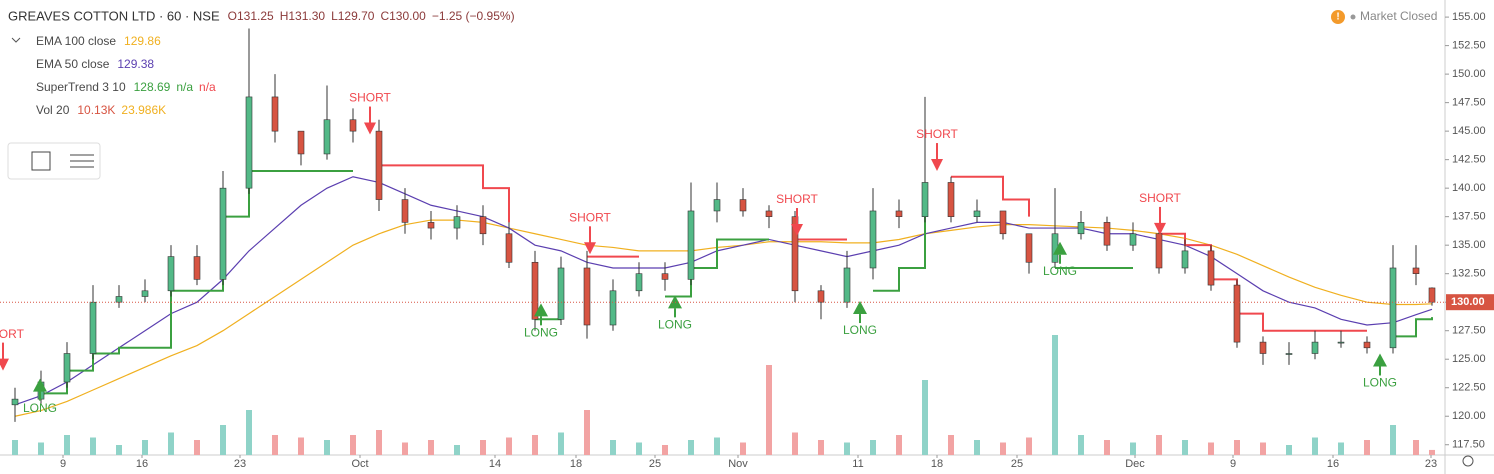 This screenshot has height=474, width=1494. Describe the element at coordinates (142, 41) in the screenshot. I see `legend-value: 129.86` at that location.